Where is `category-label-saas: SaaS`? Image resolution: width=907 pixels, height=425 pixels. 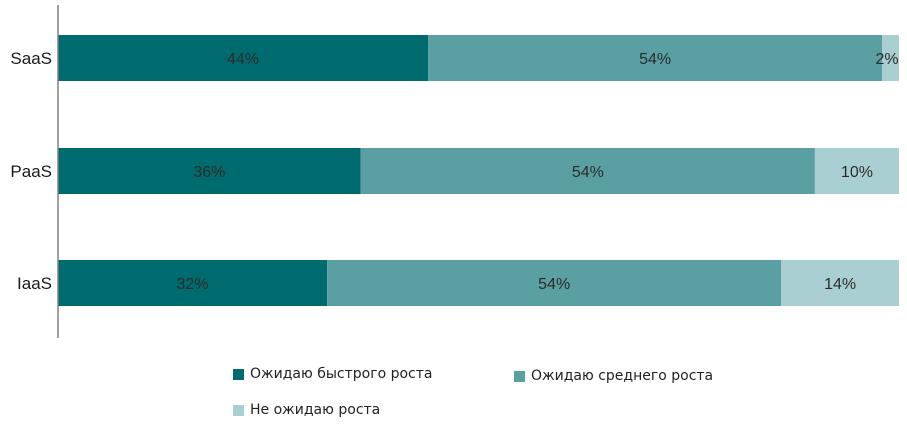 category-label-saas: SaaS is located at coordinates (31, 58).